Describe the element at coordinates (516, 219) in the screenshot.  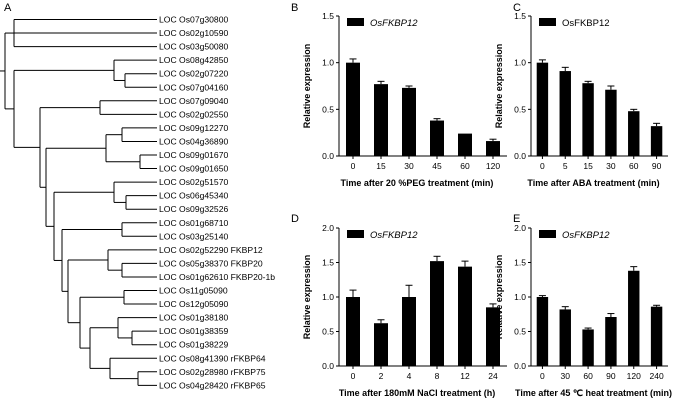
I see `panel-label: E` at that location.